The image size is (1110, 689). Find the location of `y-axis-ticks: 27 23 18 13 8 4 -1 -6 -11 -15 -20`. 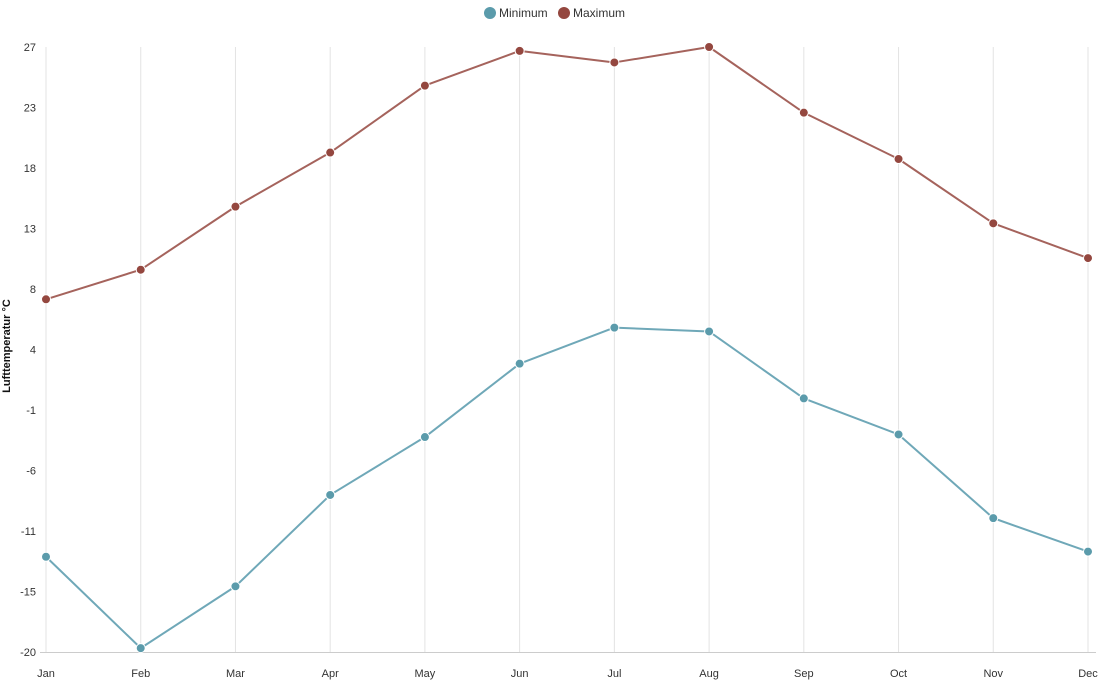

y-axis-ticks: 27 23 18 13 8 4 -1 -6 -11 -15 -20 is located at coordinates (28, 350).